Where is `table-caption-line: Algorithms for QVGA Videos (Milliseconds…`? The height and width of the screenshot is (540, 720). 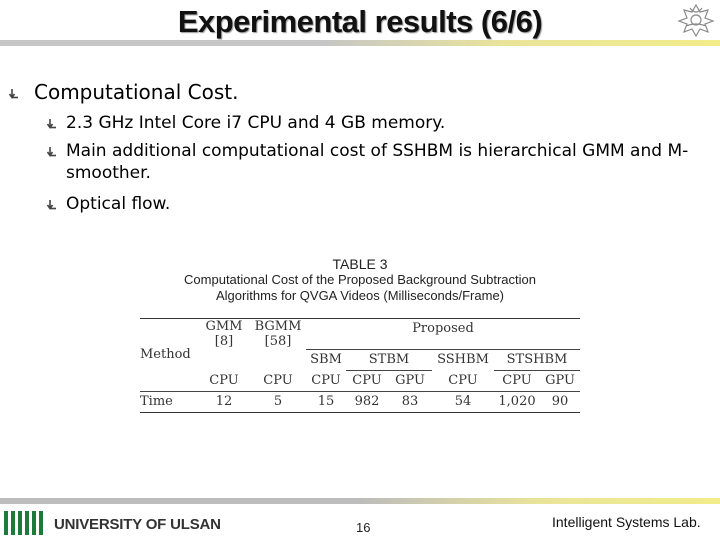 table-caption-line: Algorithms for QVGA Videos (Milliseconds… is located at coordinates (360, 295).